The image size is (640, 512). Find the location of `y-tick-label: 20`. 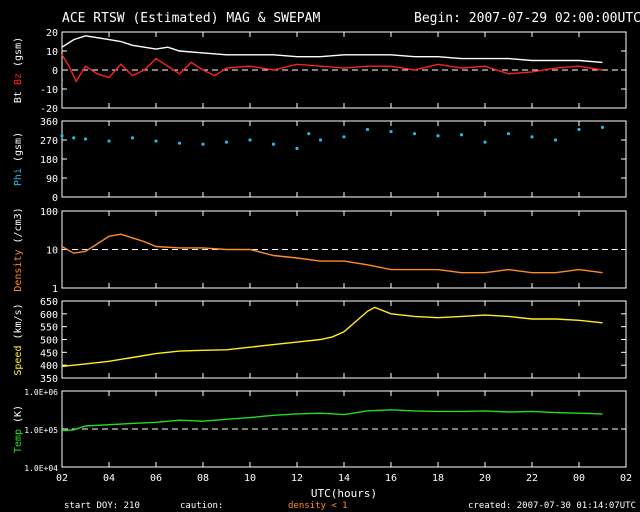

y-tick-label: 20 is located at coordinates (52, 33).